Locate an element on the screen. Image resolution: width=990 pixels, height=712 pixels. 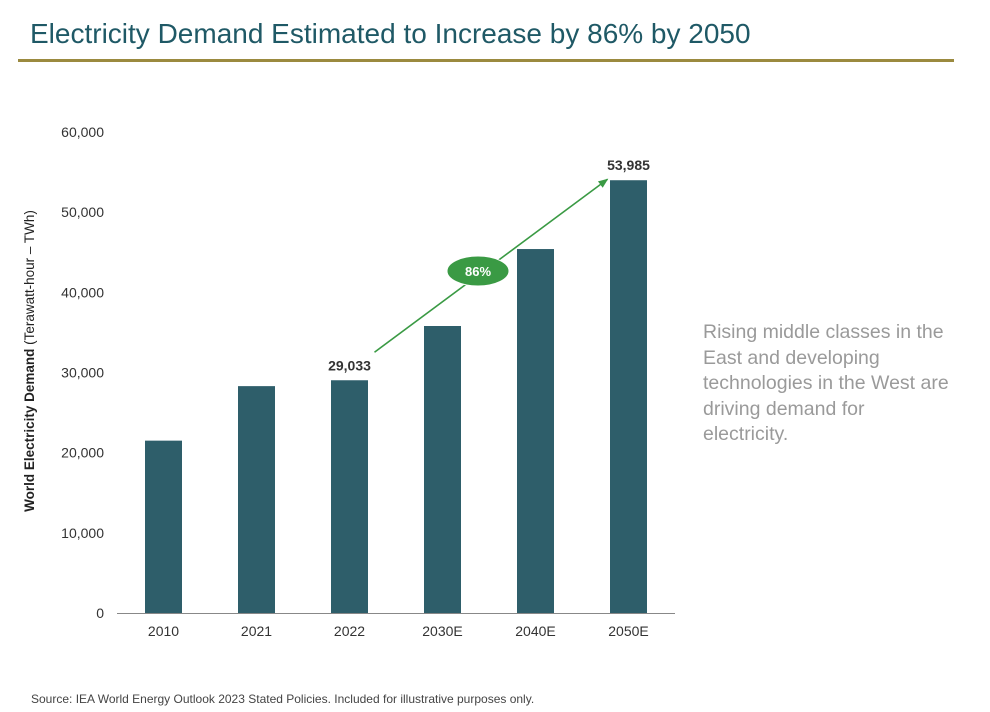
bar-2022 is located at coordinates (349, 496).